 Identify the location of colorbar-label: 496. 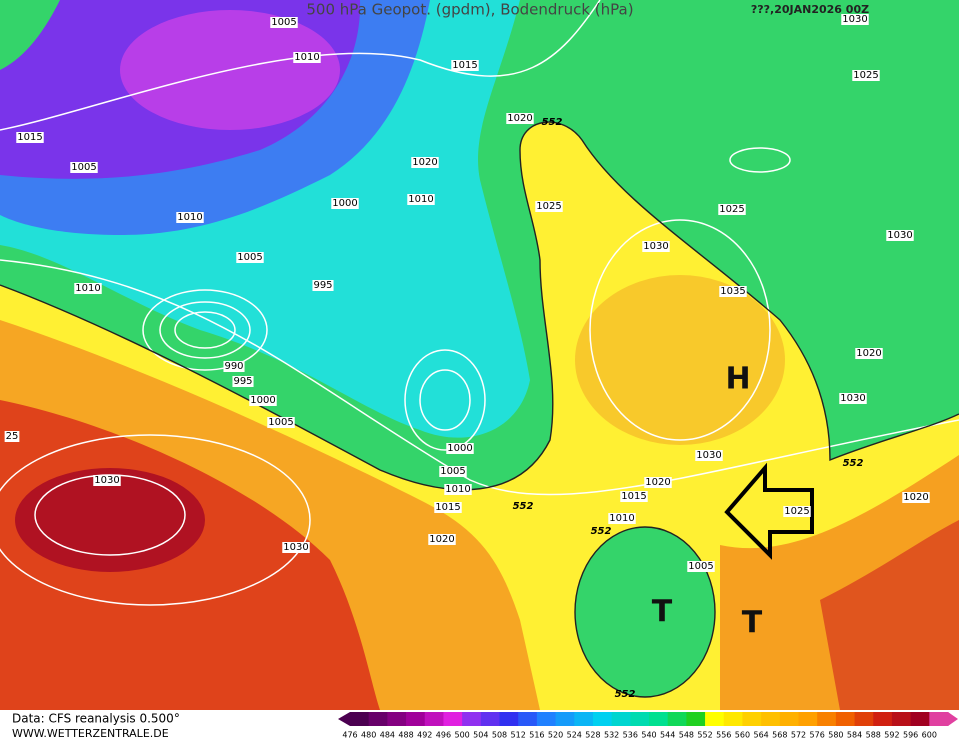
(443, 735).